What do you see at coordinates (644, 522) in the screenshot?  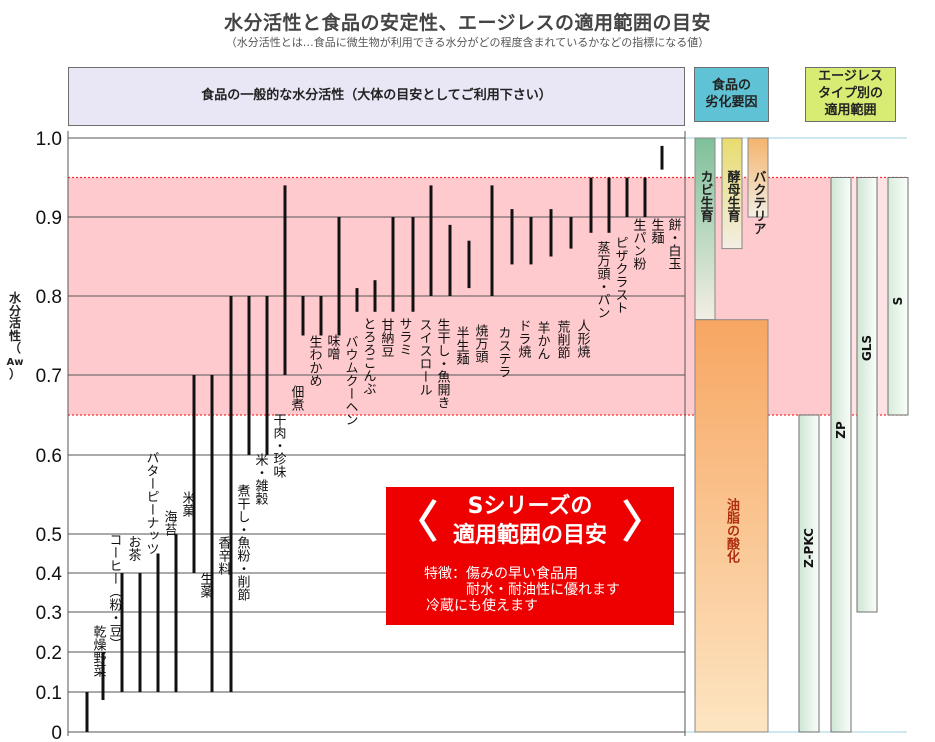 I see `callout-bracket-right: 〉` at bounding box center [644, 522].